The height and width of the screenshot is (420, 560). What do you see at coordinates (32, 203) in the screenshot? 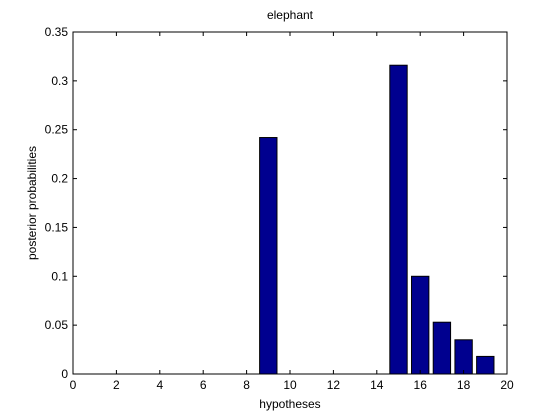
I see `y-axis-label: posterior probabilities` at bounding box center [32, 203].